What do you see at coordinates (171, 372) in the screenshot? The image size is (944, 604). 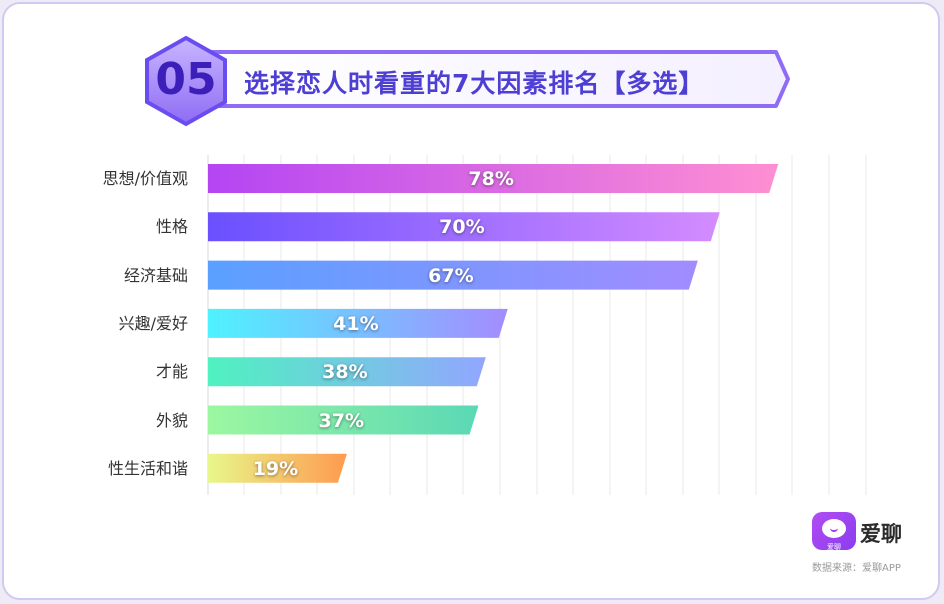 I see `category-label: 才能` at bounding box center [171, 372].